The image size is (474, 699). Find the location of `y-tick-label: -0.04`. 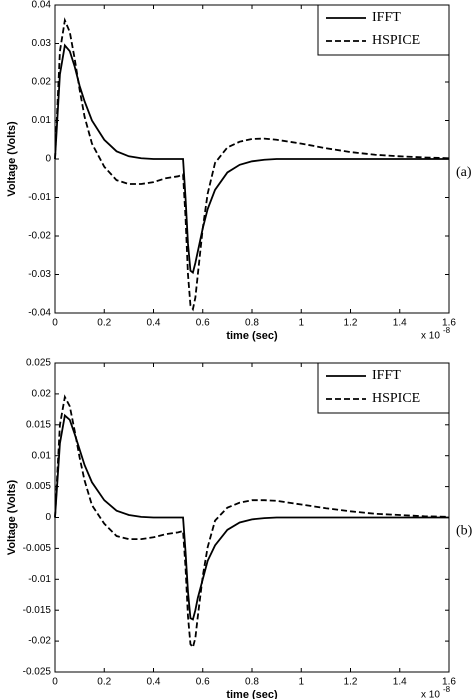

y-tick-label: -0.04 is located at coordinates (39, 313).